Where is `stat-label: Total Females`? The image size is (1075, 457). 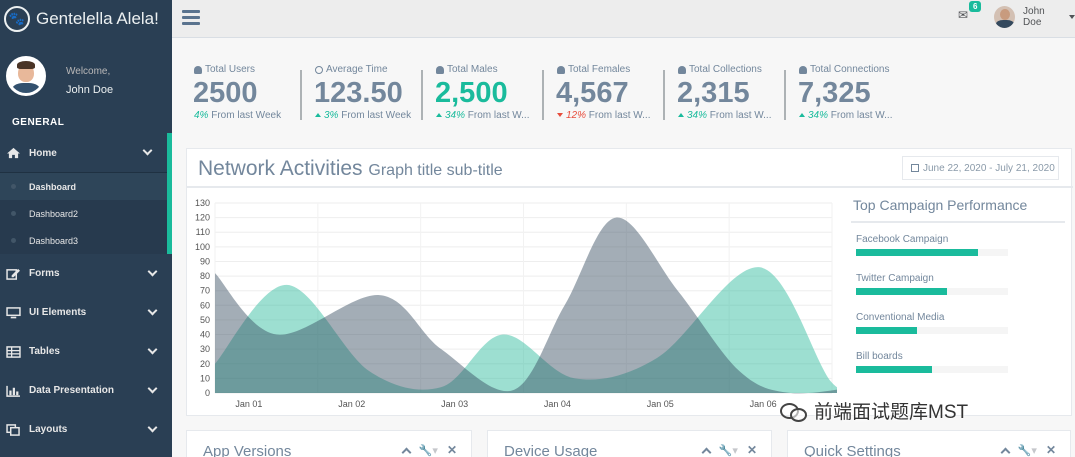 stat-label: Total Females is located at coordinates (599, 69).